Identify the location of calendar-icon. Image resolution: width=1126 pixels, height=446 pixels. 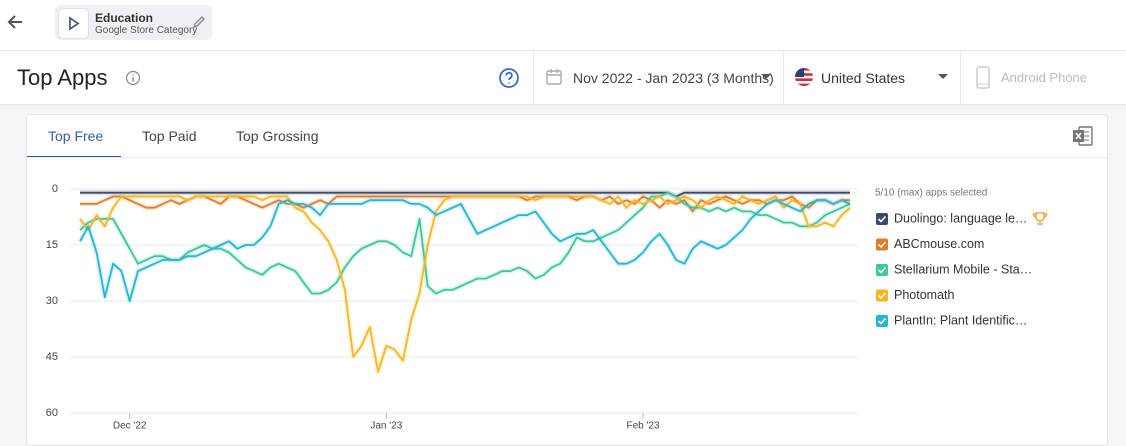
(554, 77).